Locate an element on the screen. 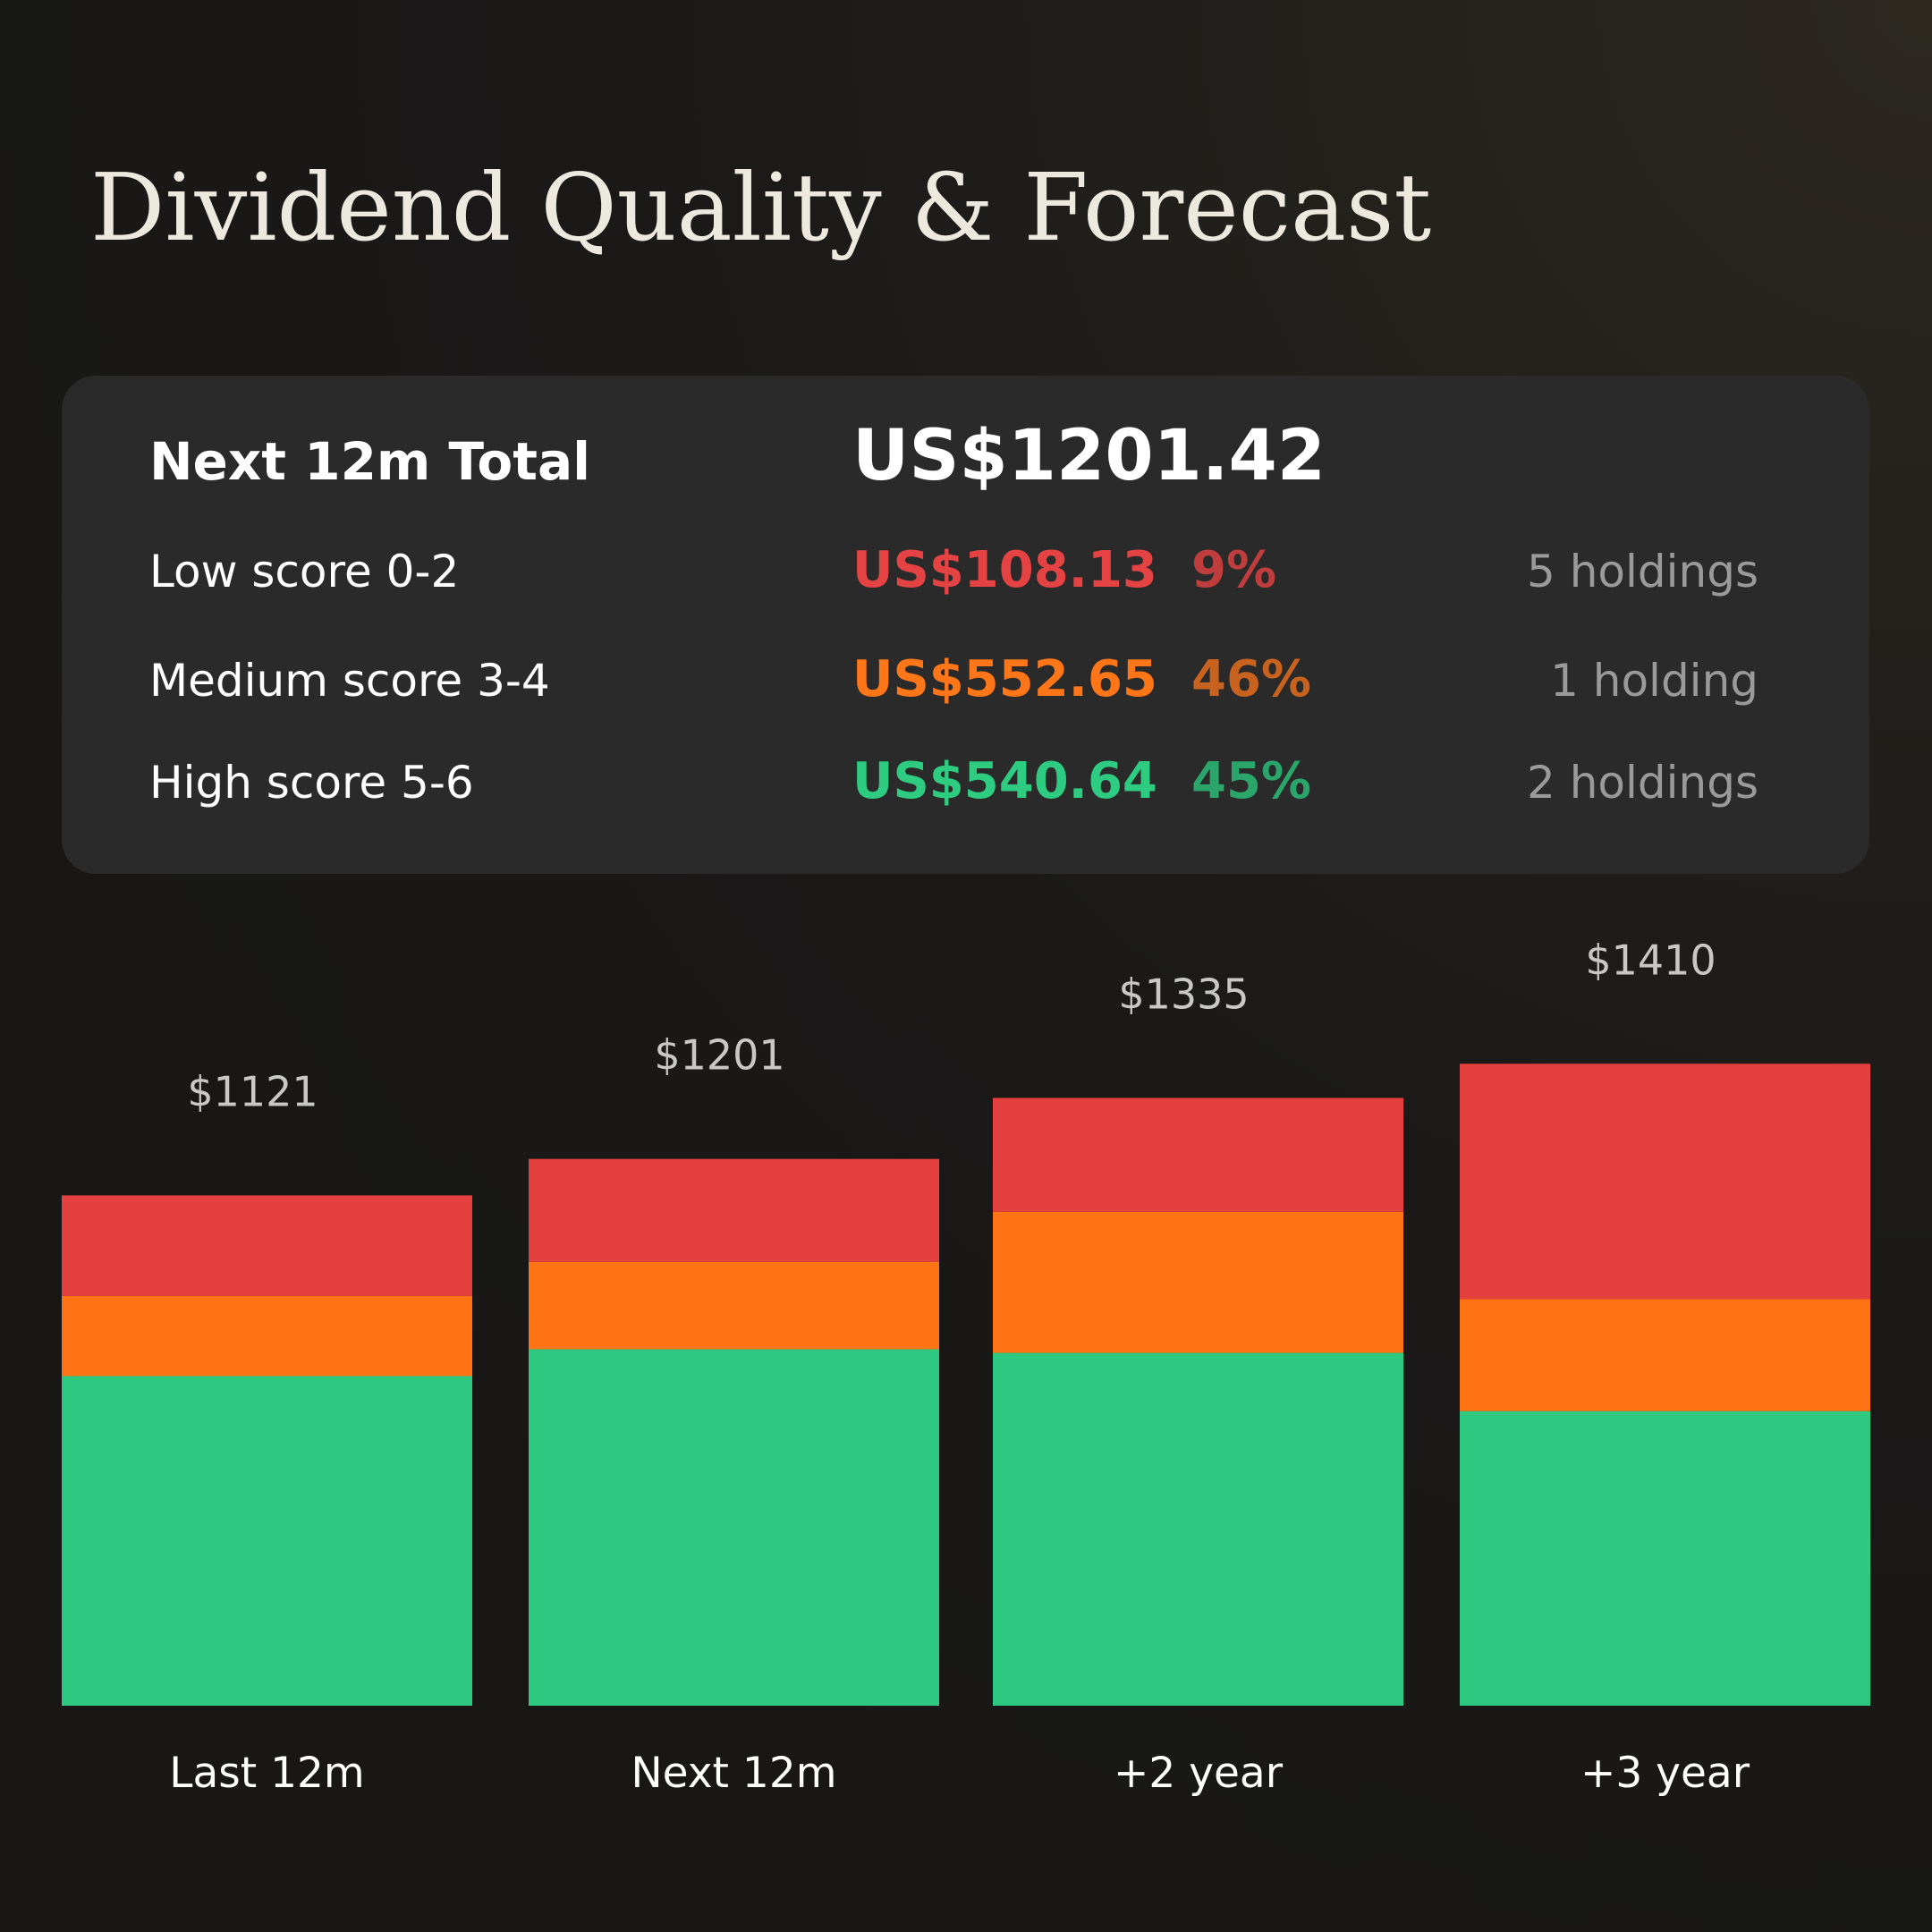 The height and width of the screenshot is (1932, 1932). bar-total-label: $1335 is located at coordinates (1183, 994).